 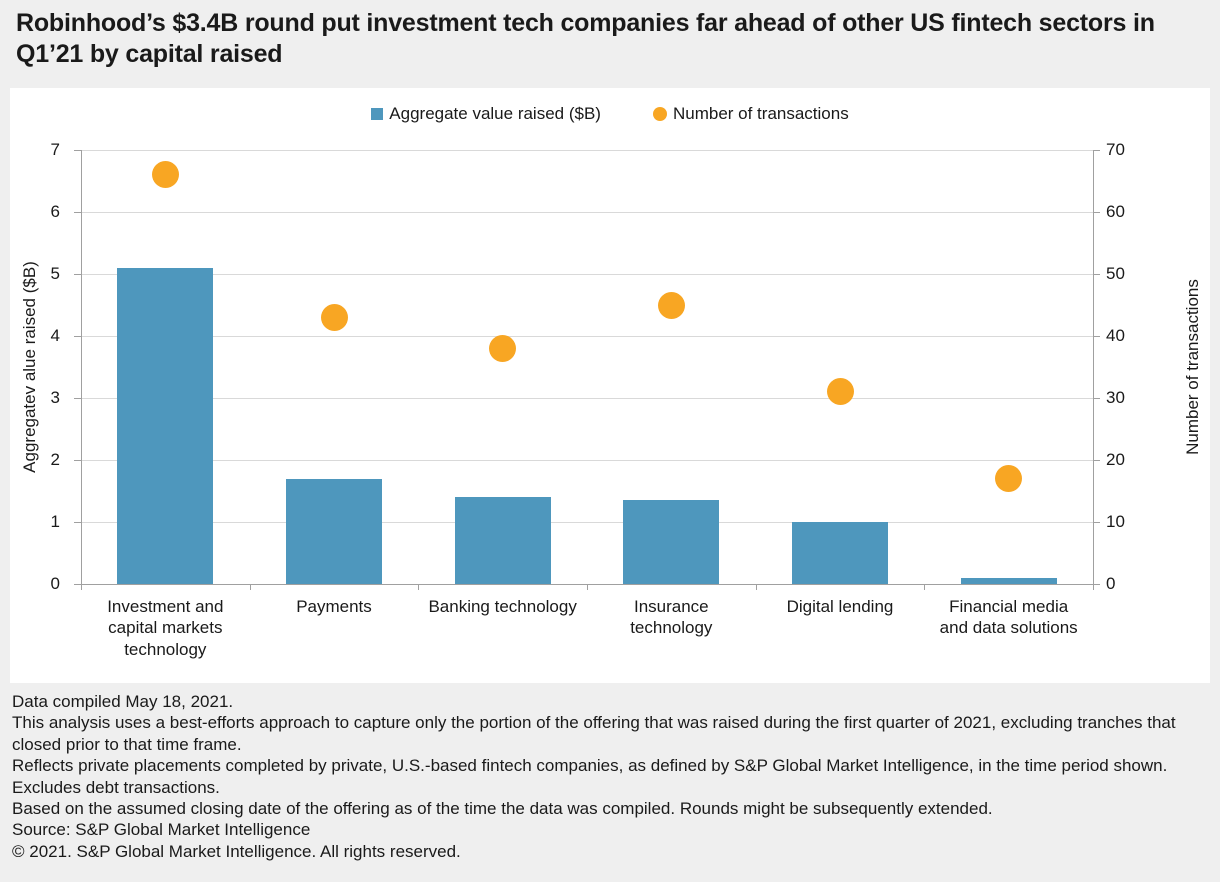 What do you see at coordinates (1115, 397) in the screenshot?
I see `y-axis-tick-label-right: 30` at bounding box center [1115, 397].